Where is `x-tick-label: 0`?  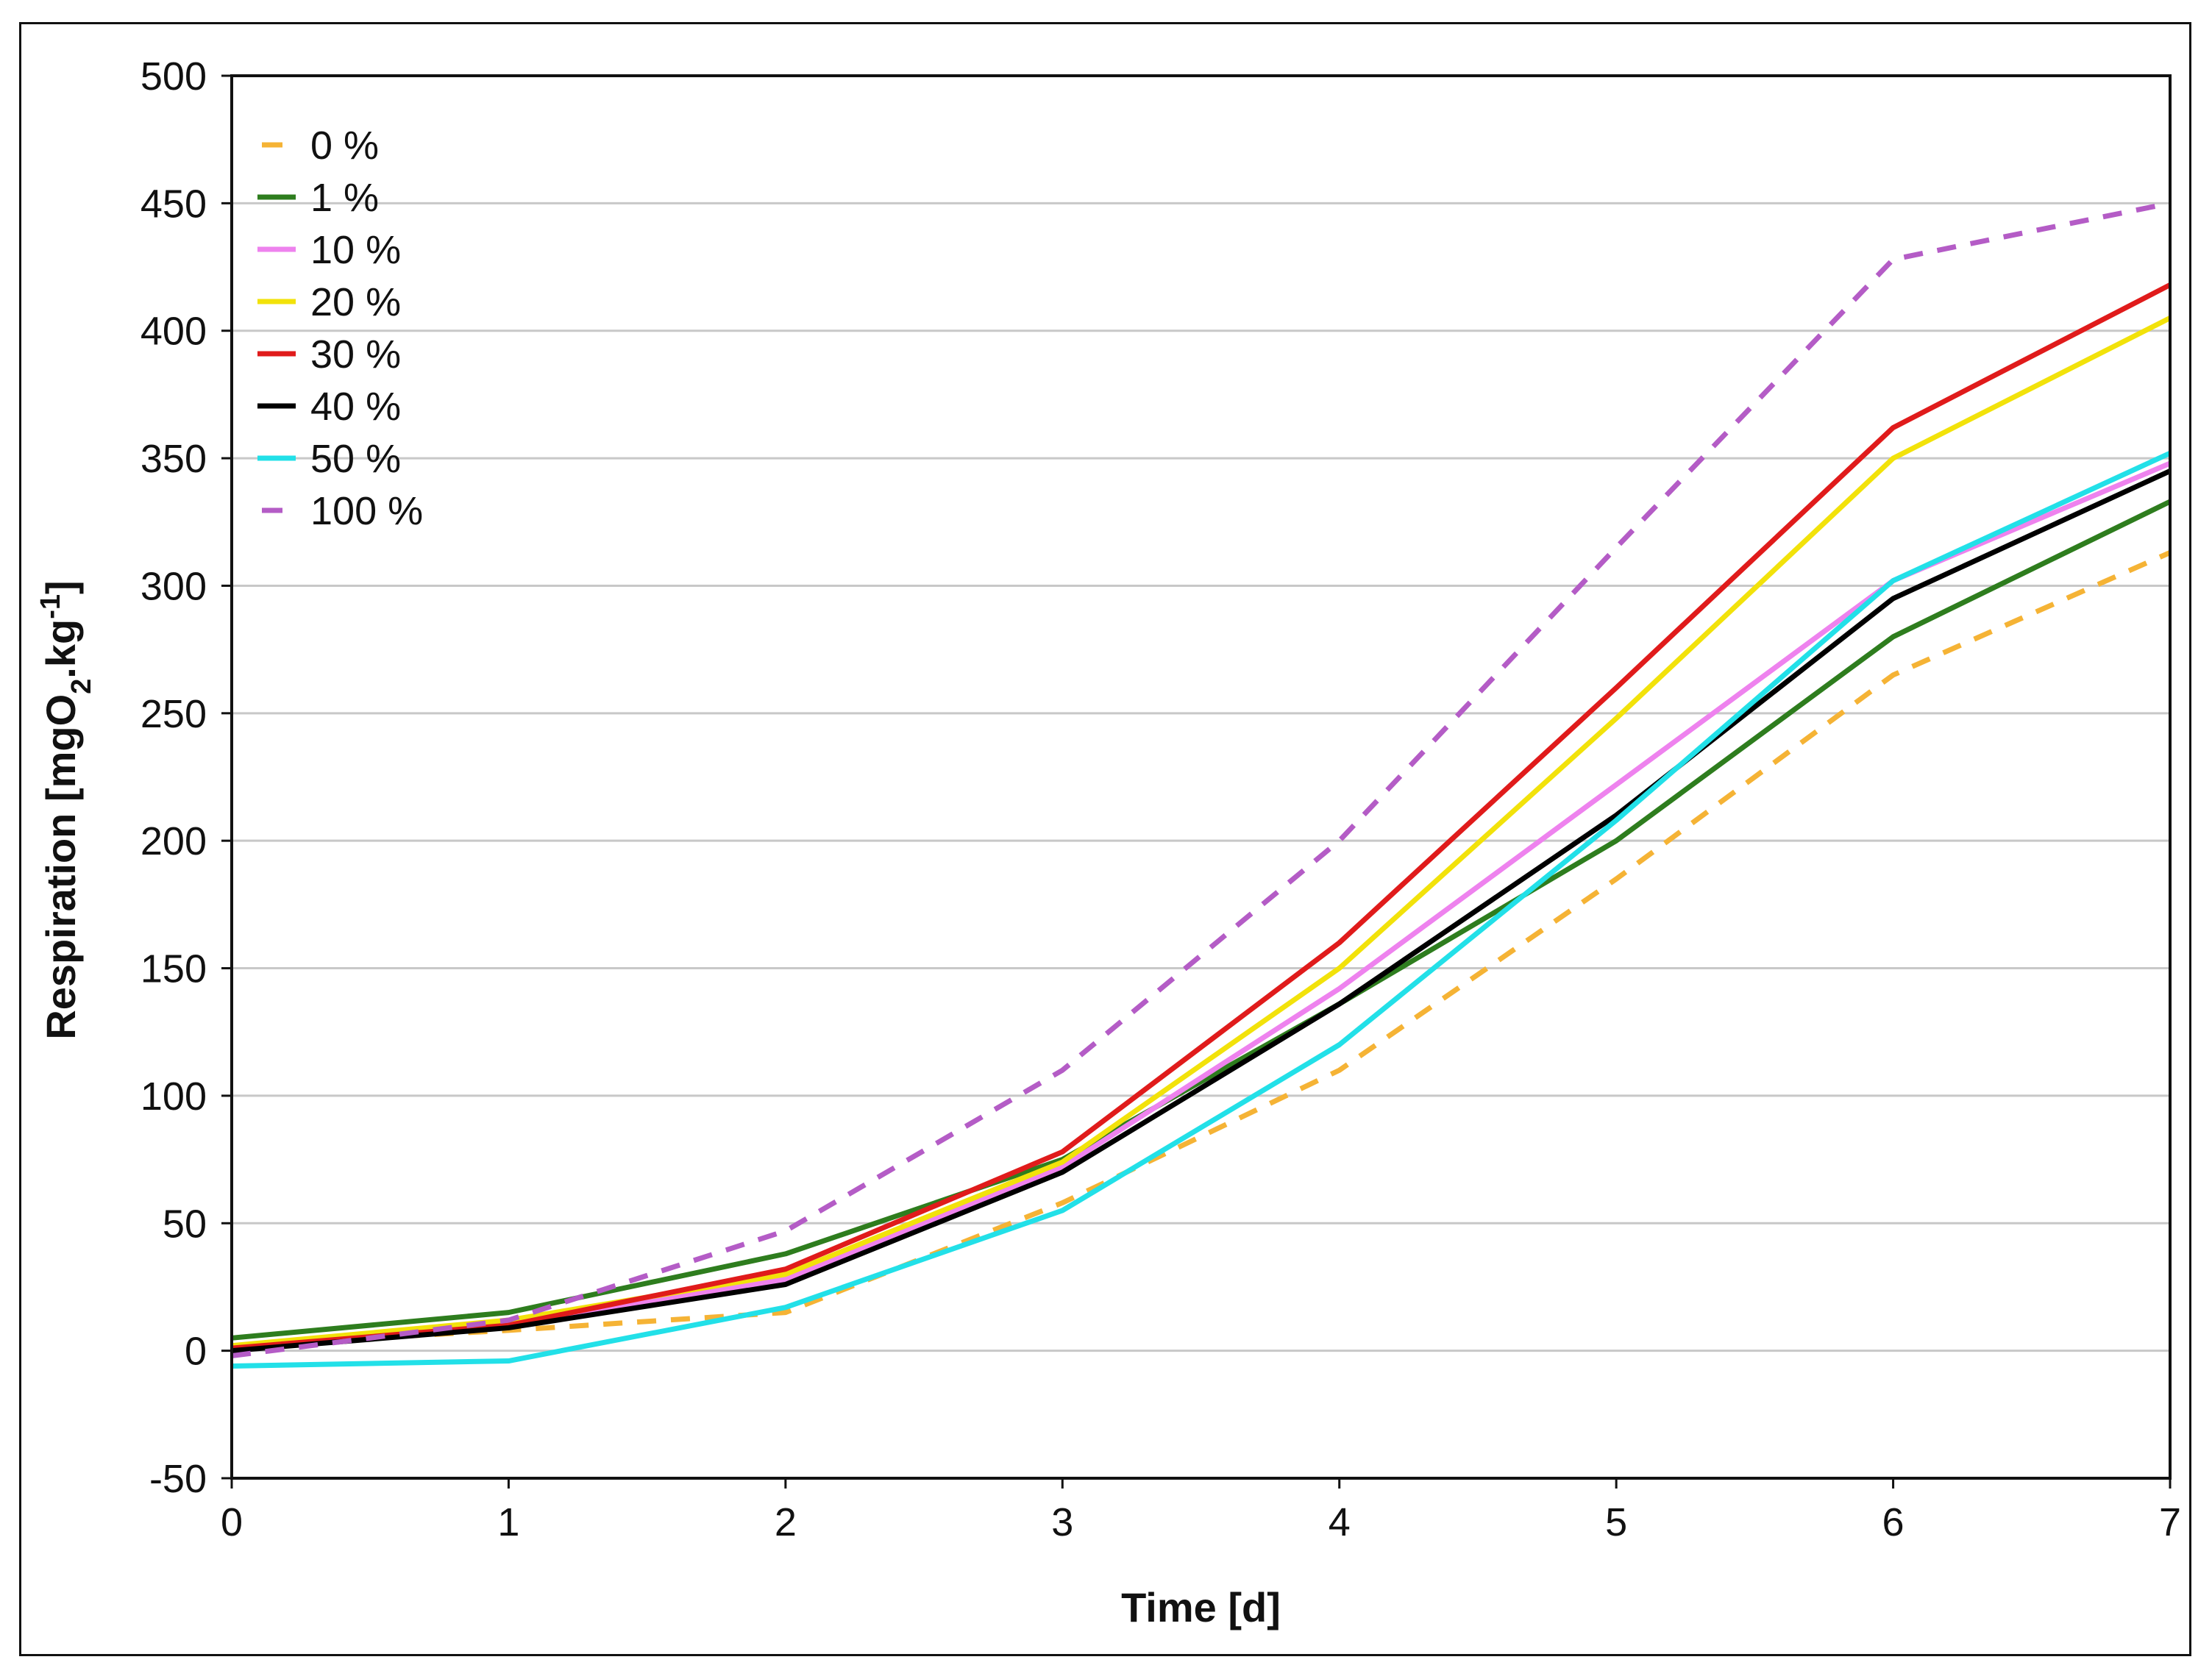 x-tick-label: 0 is located at coordinates (232, 1522).